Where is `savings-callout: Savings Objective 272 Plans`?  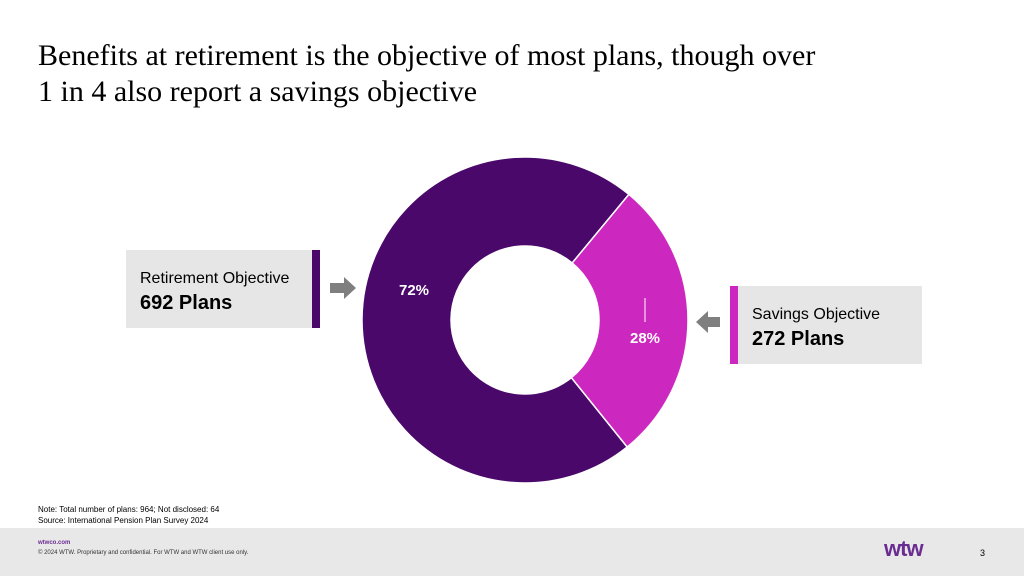 savings-callout: Savings Objective 272 Plans is located at coordinates (830, 325).